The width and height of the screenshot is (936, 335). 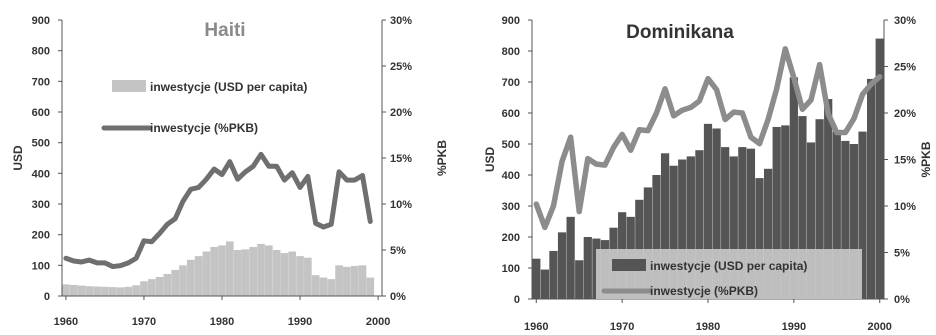 What do you see at coordinates (673, 232) in the screenshot?
I see `dominikana-bar-1976` at bounding box center [673, 232].